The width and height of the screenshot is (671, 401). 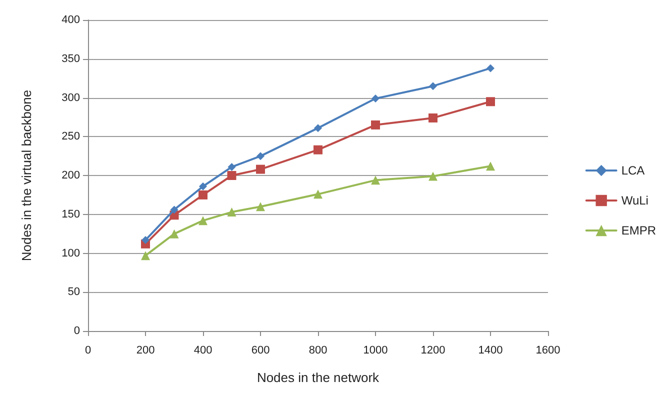 What do you see at coordinates (638, 231) in the screenshot?
I see `legend-label: EMPR` at bounding box center [638, 231].